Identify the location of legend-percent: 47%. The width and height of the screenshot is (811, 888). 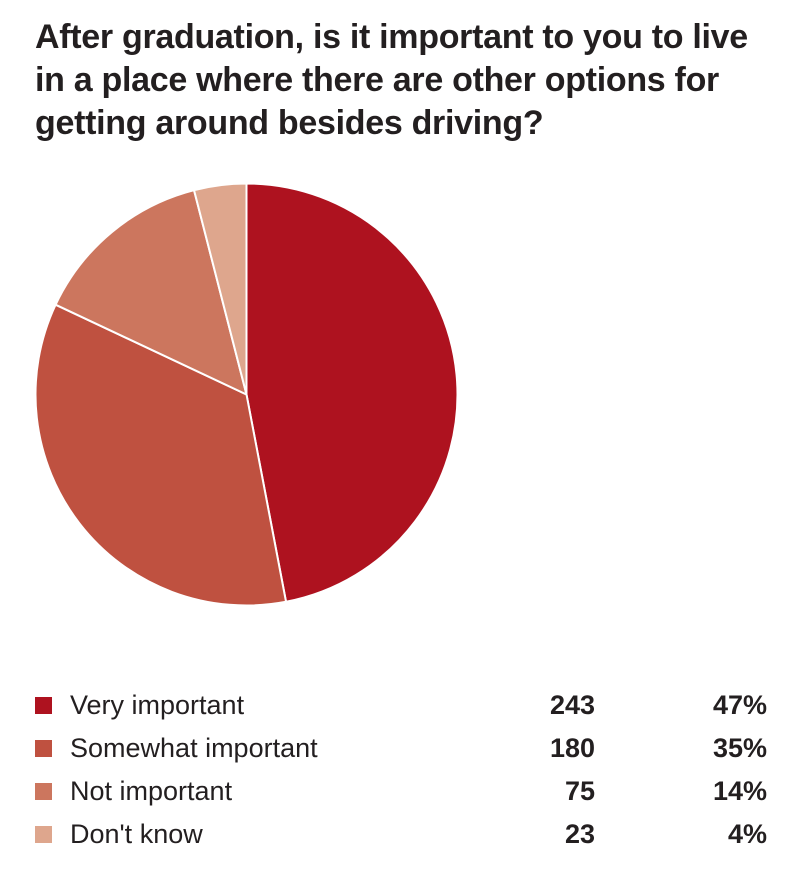
(739, 705).